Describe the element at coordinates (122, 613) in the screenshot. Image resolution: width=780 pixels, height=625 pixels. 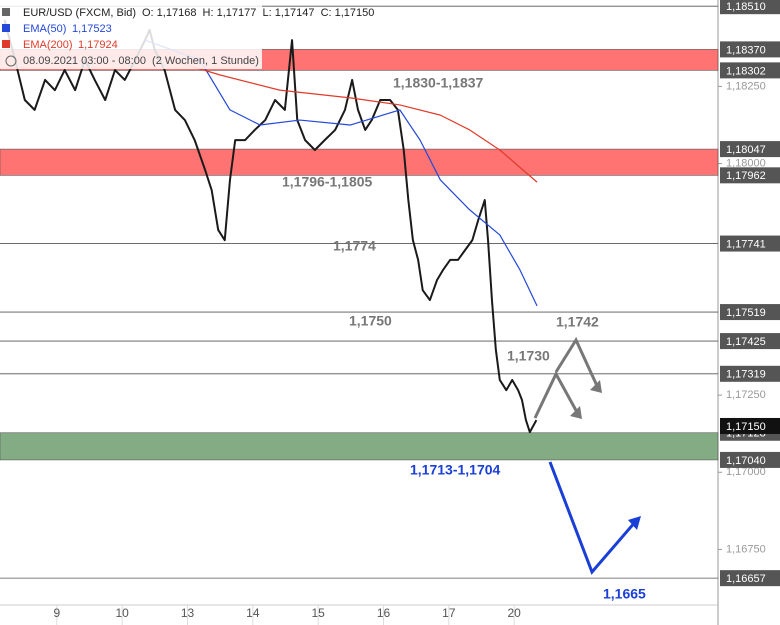
I see `x-tick-label: 10` at that location.